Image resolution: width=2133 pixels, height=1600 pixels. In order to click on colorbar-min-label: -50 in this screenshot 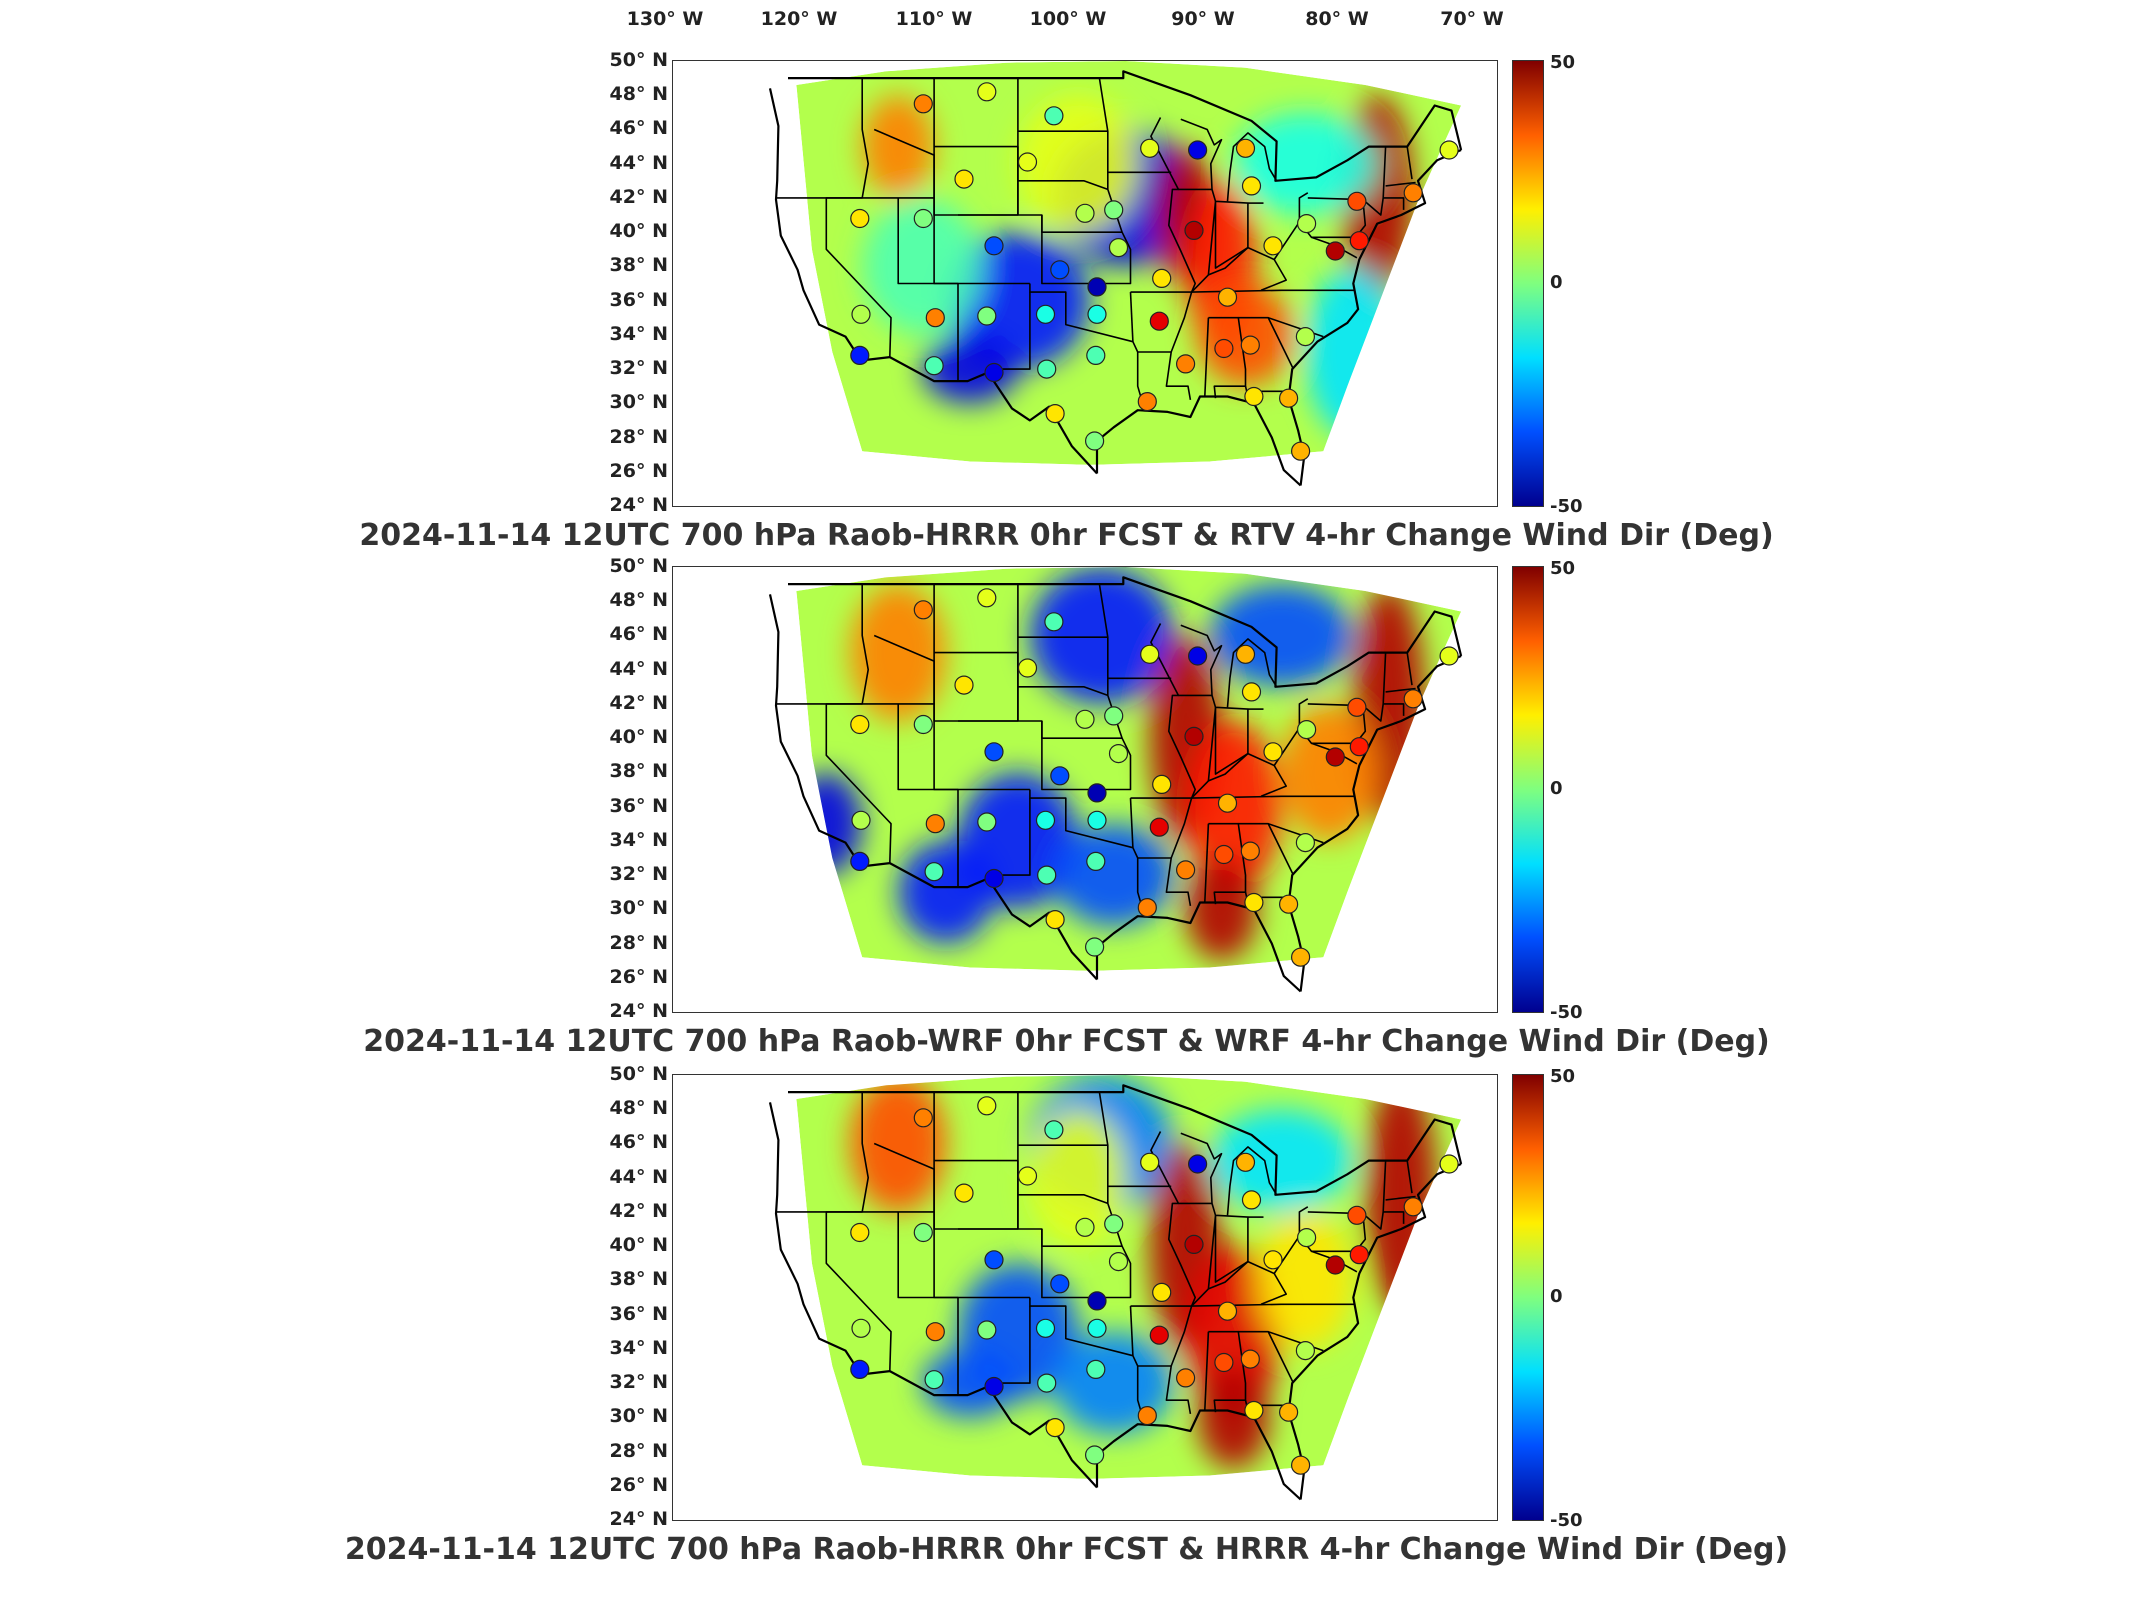, I will do `click(1566, 506)`.